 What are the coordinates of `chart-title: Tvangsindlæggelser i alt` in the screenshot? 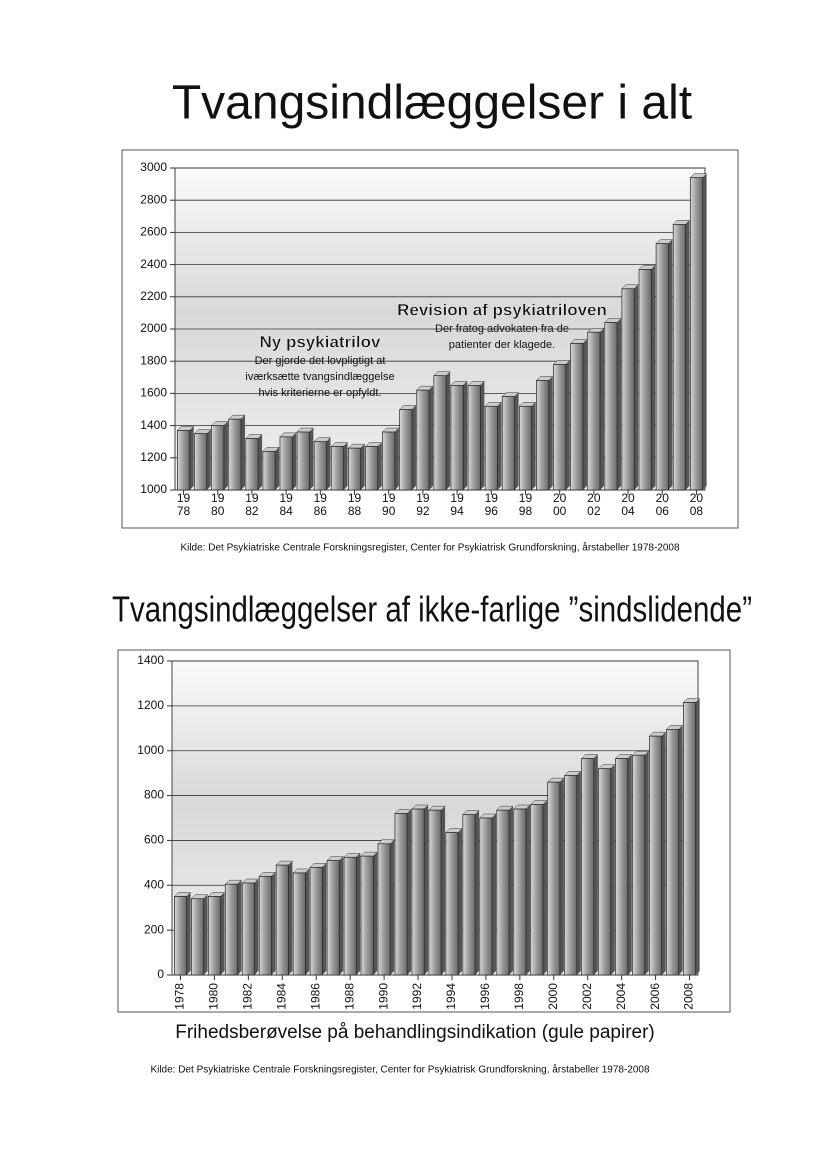 It's located at (432, 103).